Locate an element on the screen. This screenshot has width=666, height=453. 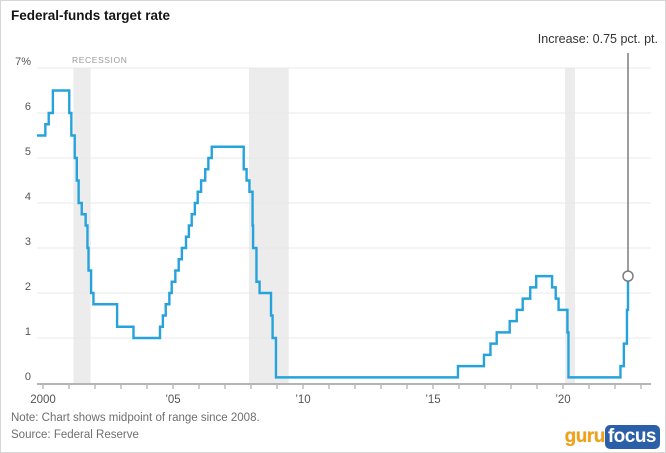
y-tick-label: 4 is located at coordinates (28, 197).